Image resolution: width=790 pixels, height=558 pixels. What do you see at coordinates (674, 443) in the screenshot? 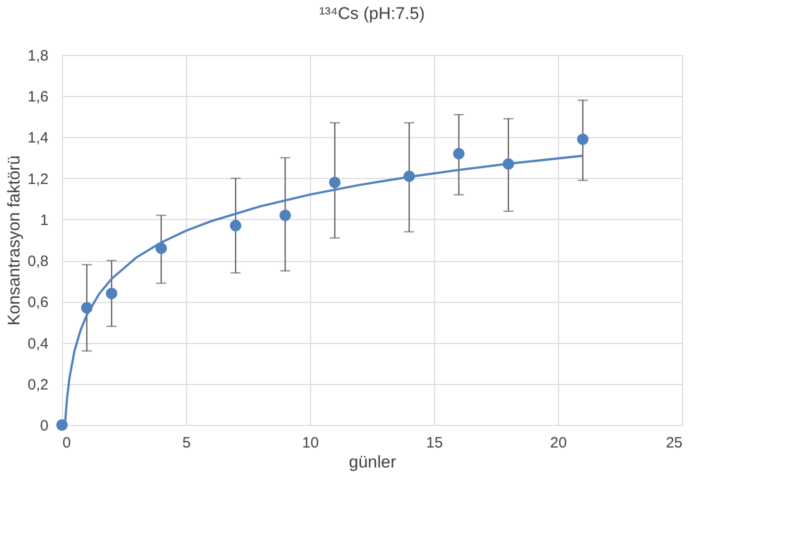
I see `x-tick-label: 25` at bounding box center [674, 443].